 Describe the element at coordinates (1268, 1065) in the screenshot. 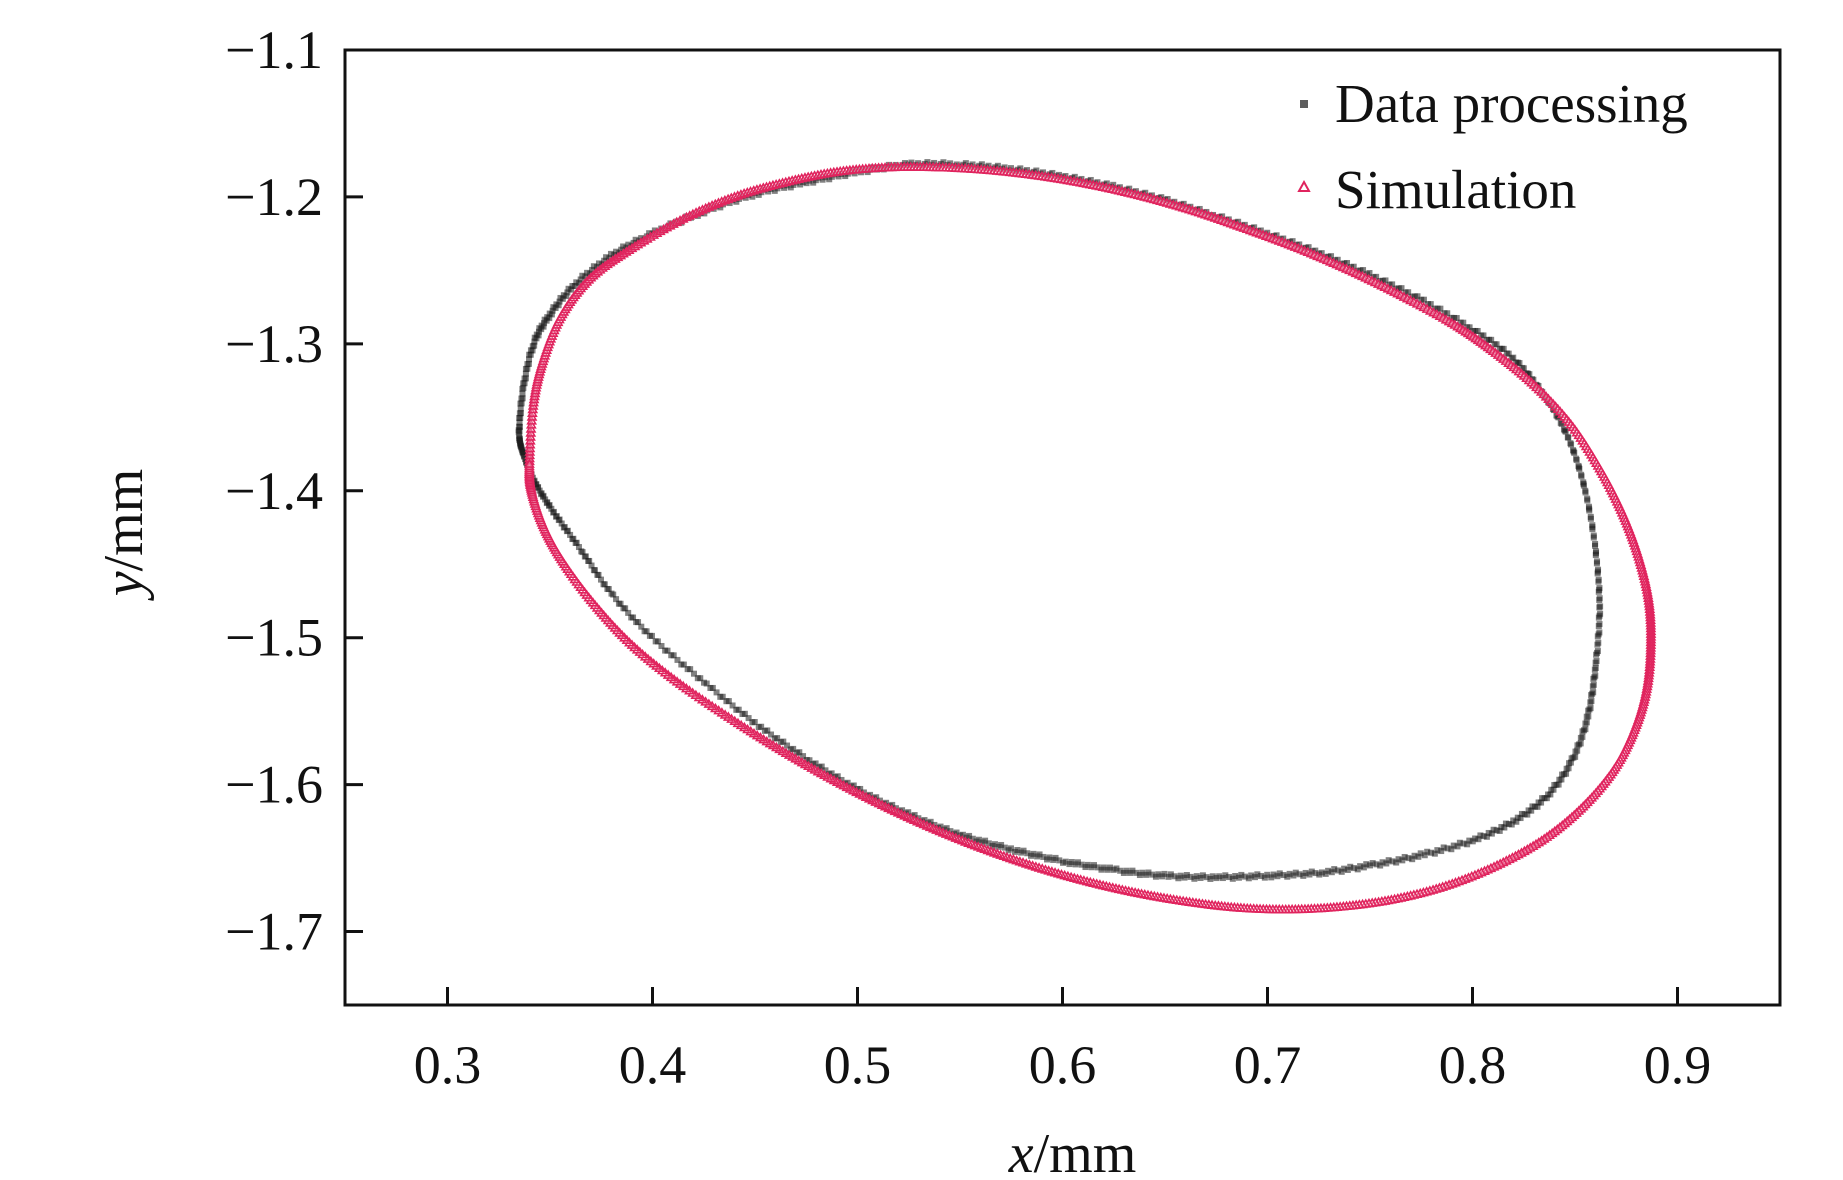

I see `x-tick-label: 0.7` at that location.